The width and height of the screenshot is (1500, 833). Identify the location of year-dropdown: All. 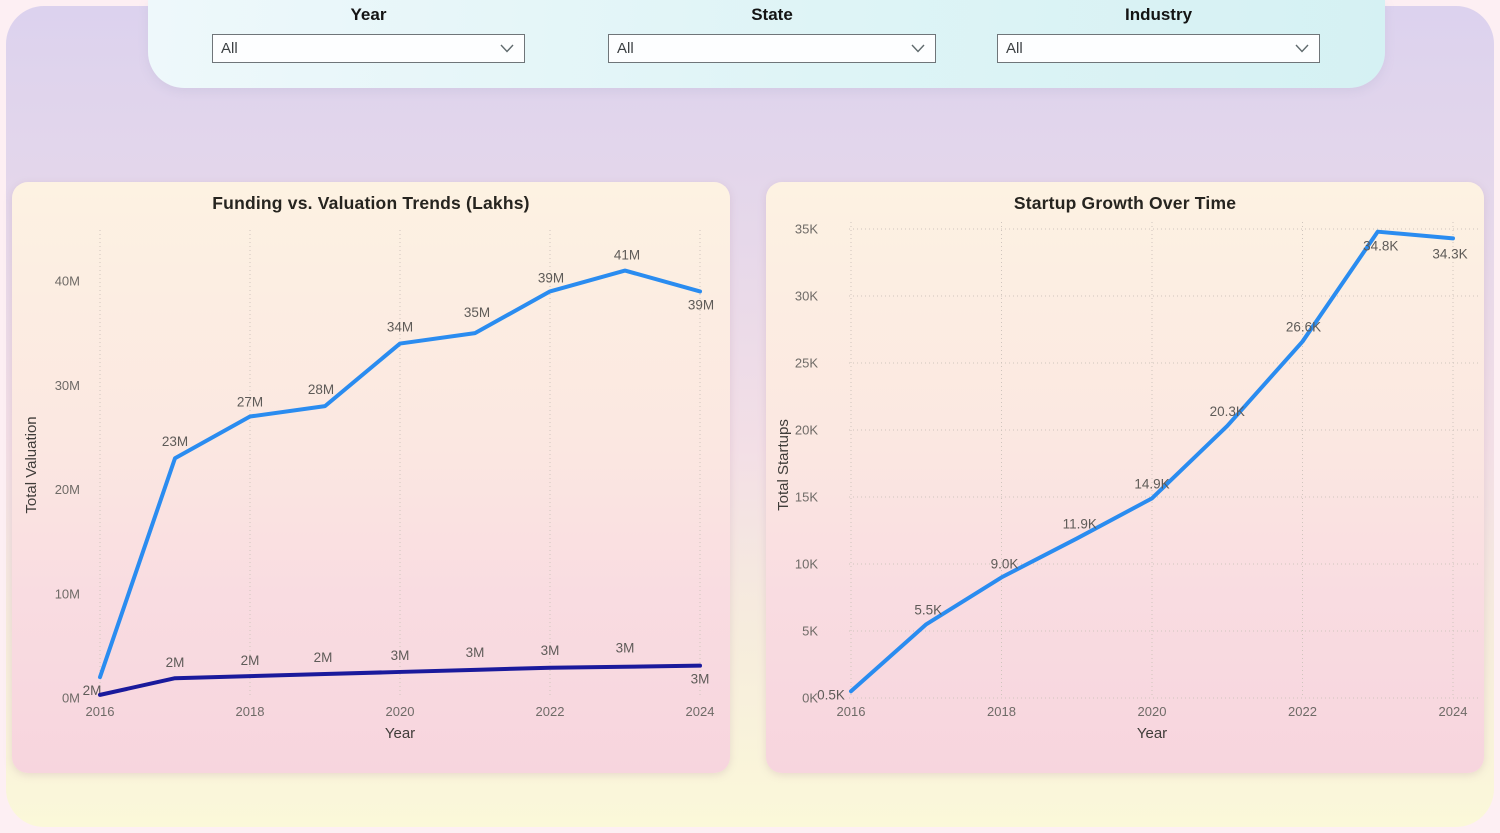
(368, 48).